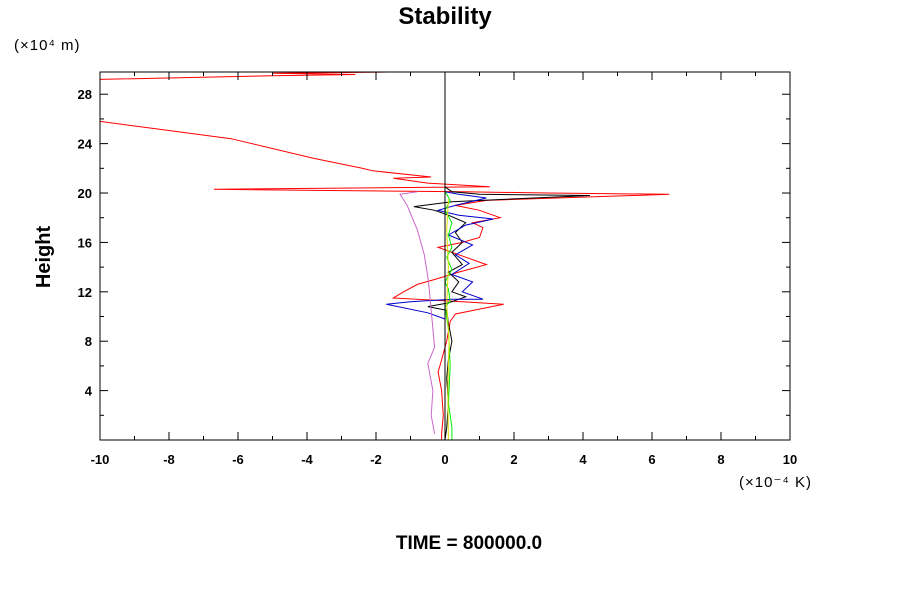 The width and height of the screenshot is (900, 600). What do you see at coordinates (583, 459) in the screenshot?
I see `x-tick-label: 4` at bounding box center [583, 459].